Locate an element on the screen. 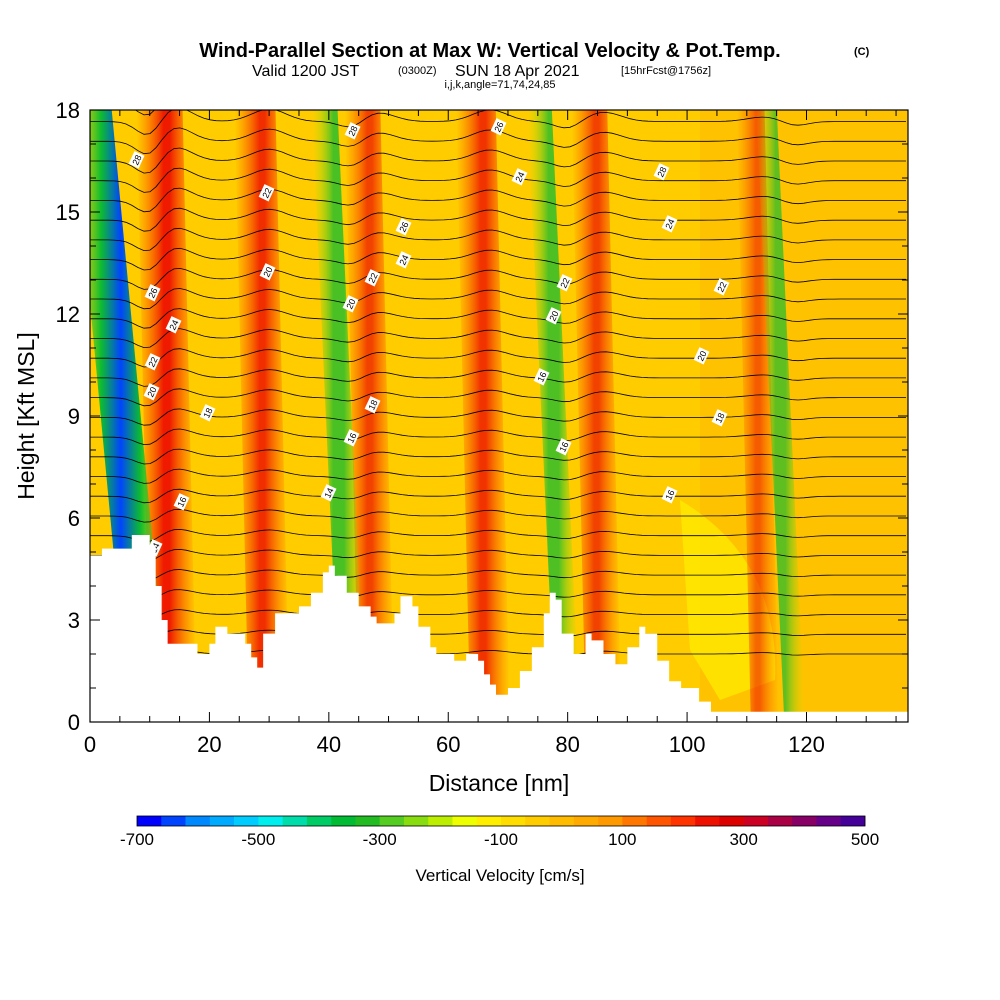  x-tick-label: 0 is located at coordinates (90, 744).